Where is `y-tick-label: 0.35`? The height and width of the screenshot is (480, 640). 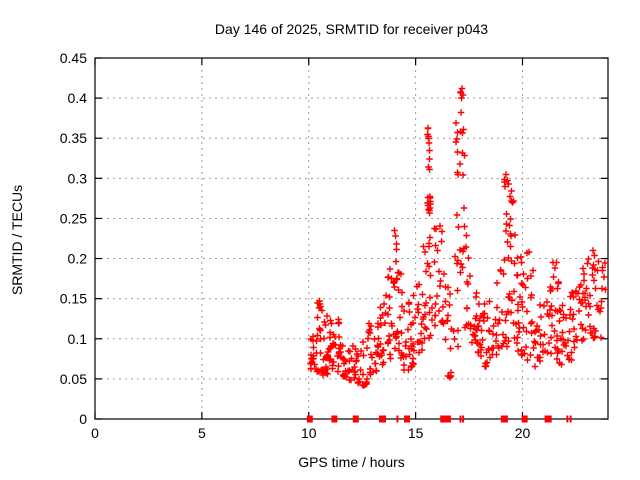 y-tick-label: 0.35 is located at coordinates (73, 138).